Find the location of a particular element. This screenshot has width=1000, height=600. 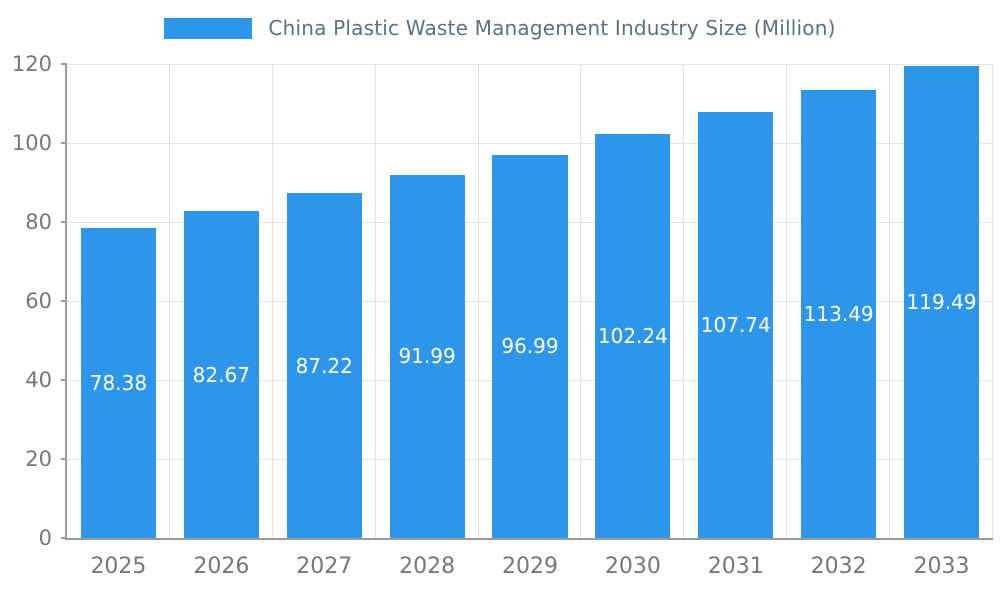

bar-value-label: 102.24 is located at coordinates (632, 336).